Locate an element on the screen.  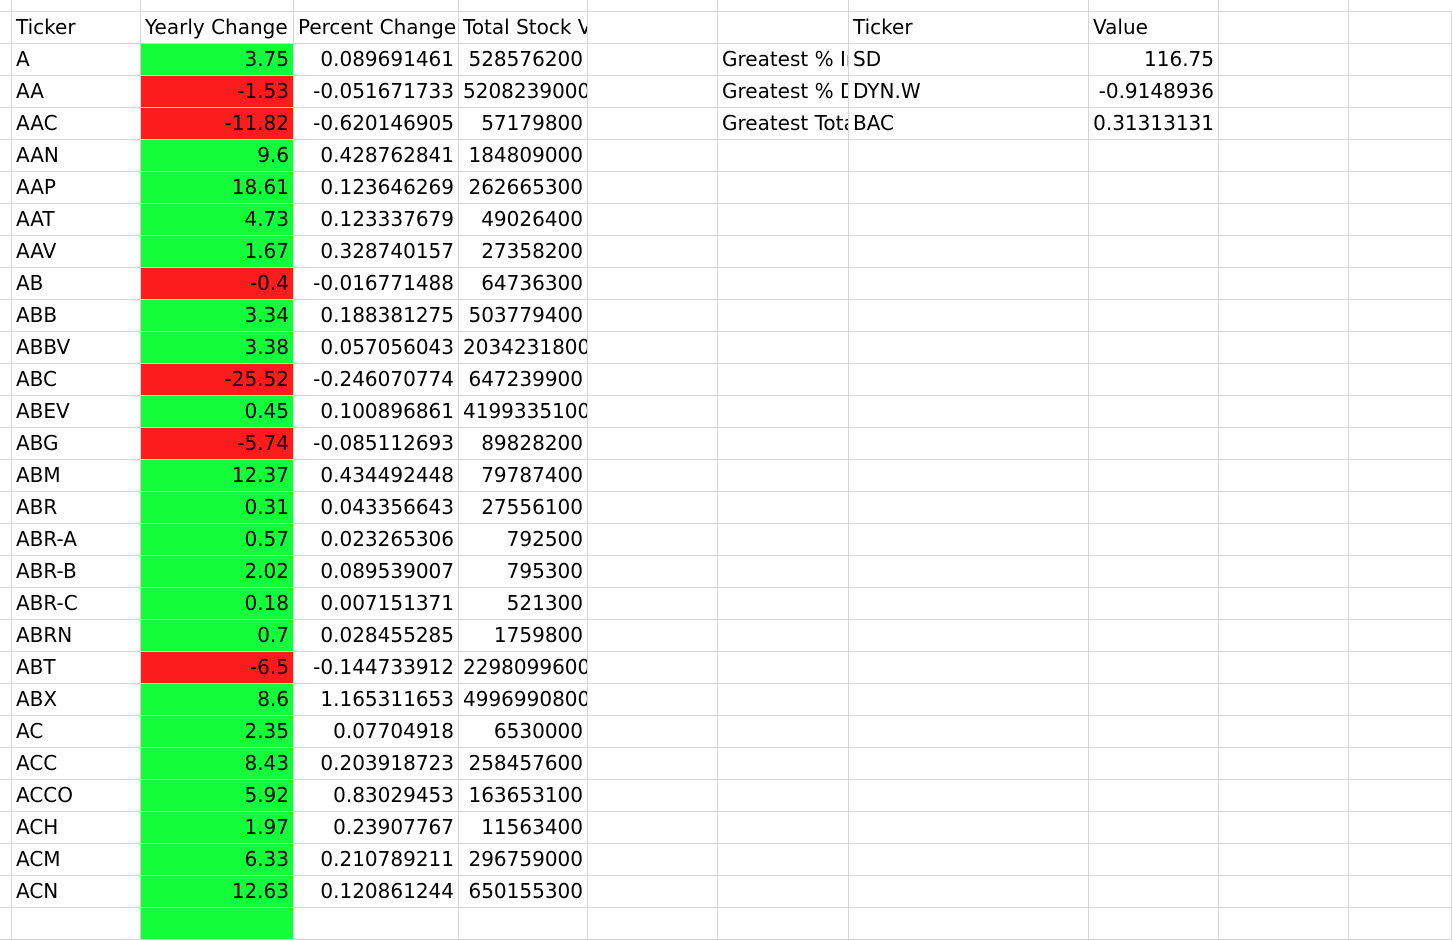
ticker-cell: A is located at coordinates (76, 60).